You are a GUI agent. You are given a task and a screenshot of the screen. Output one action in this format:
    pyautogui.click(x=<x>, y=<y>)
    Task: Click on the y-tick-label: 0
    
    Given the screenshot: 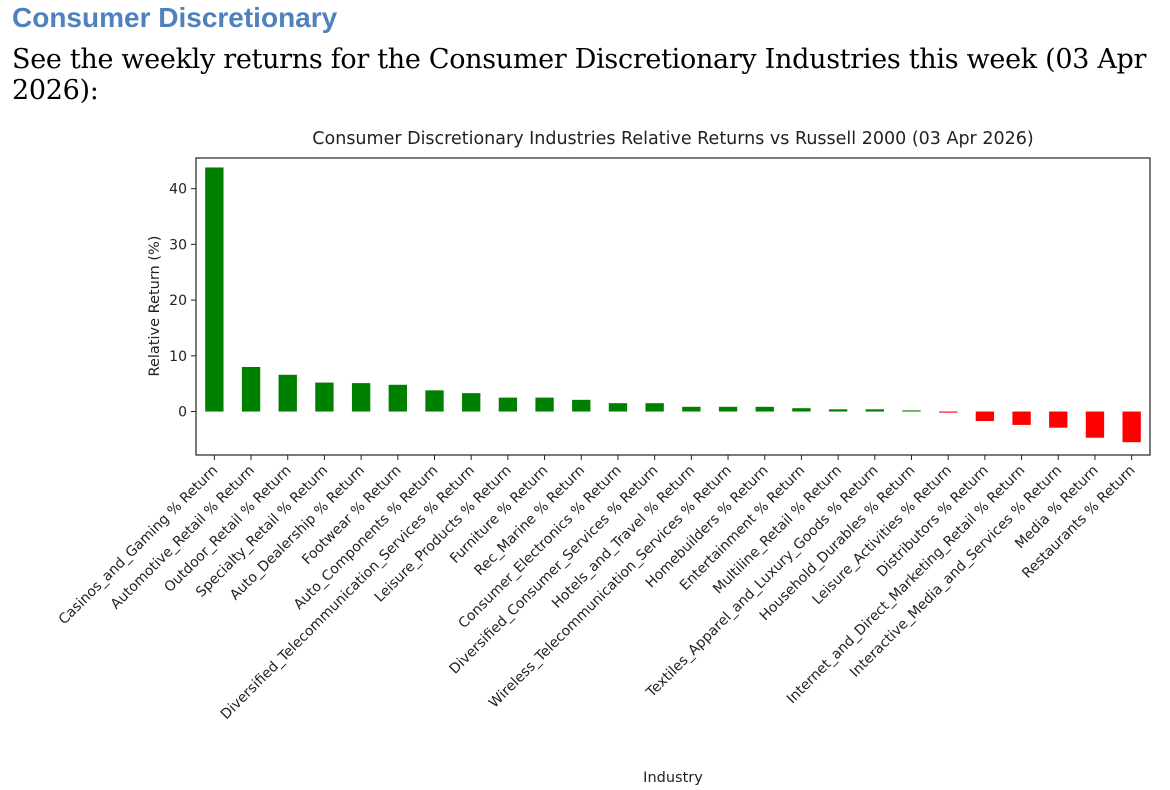 What is the action you would take?
    pyautogui.click(x=182, y=413)
    